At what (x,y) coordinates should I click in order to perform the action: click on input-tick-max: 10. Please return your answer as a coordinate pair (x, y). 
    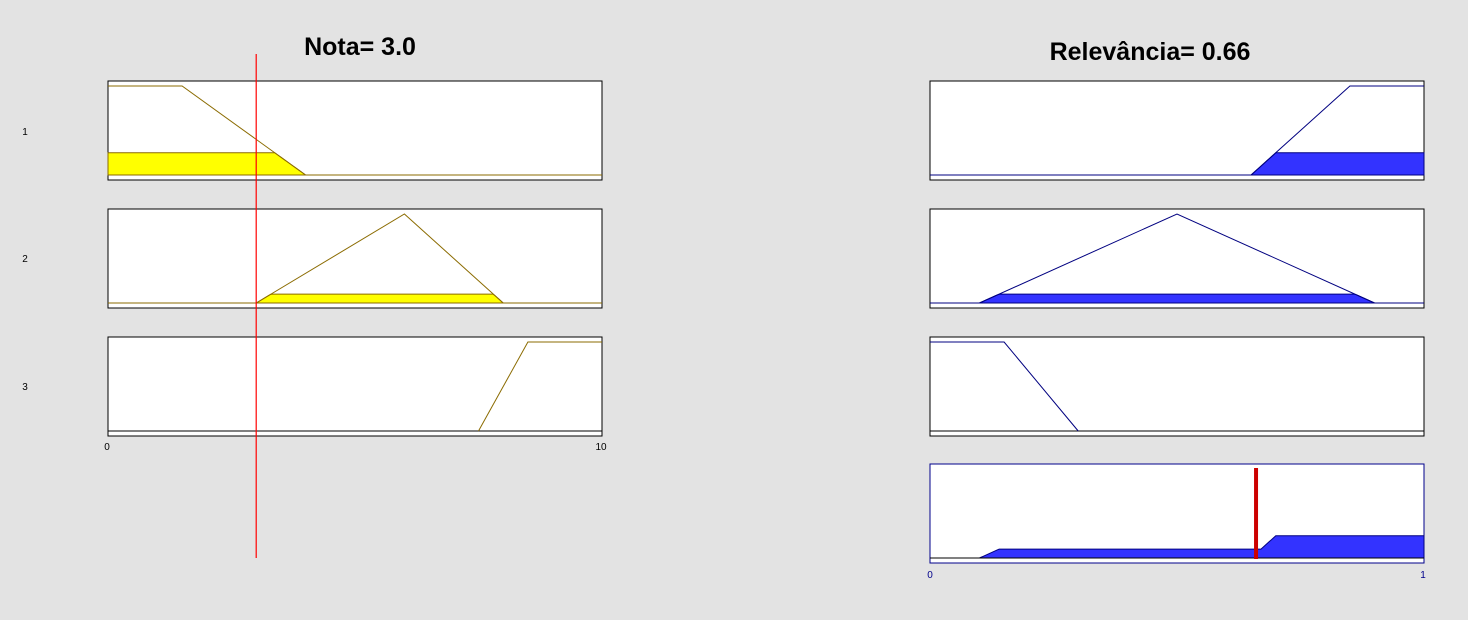
    Looking at the image, I should click on (601, 447).